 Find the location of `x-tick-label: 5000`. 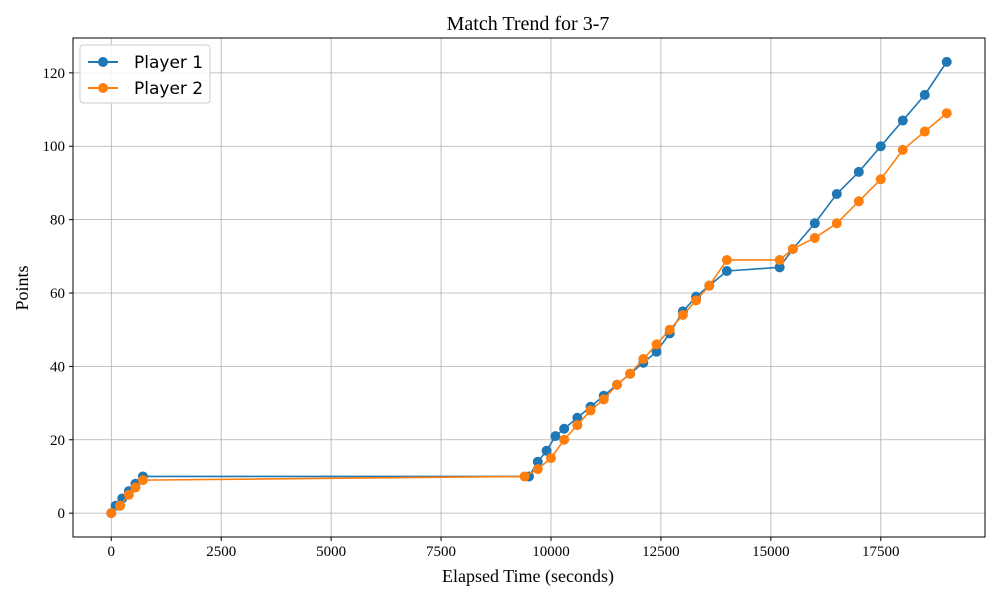

x-tick-label: 5000 is located at coordinates (331, 552).